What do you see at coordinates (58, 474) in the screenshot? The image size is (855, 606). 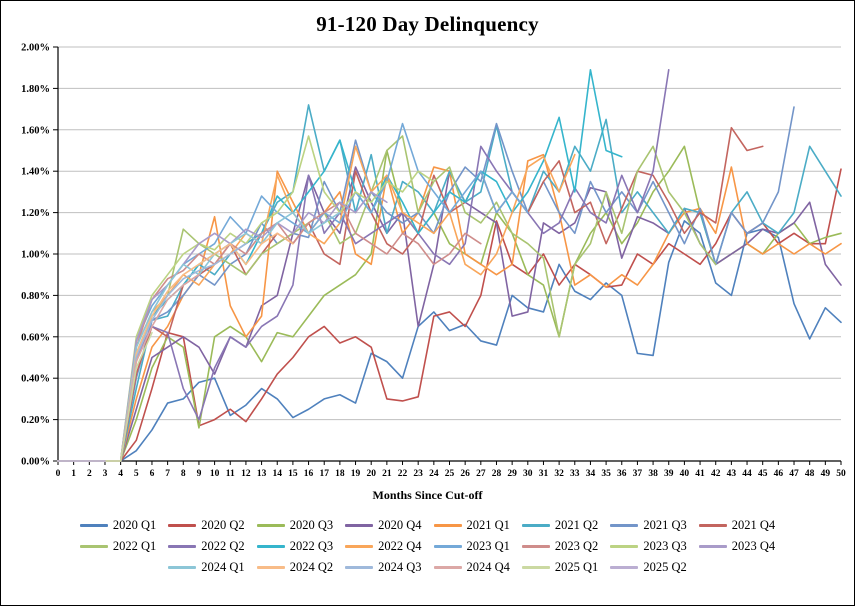 I see `x-tick-label: 0` at bounding box center [58, 474].